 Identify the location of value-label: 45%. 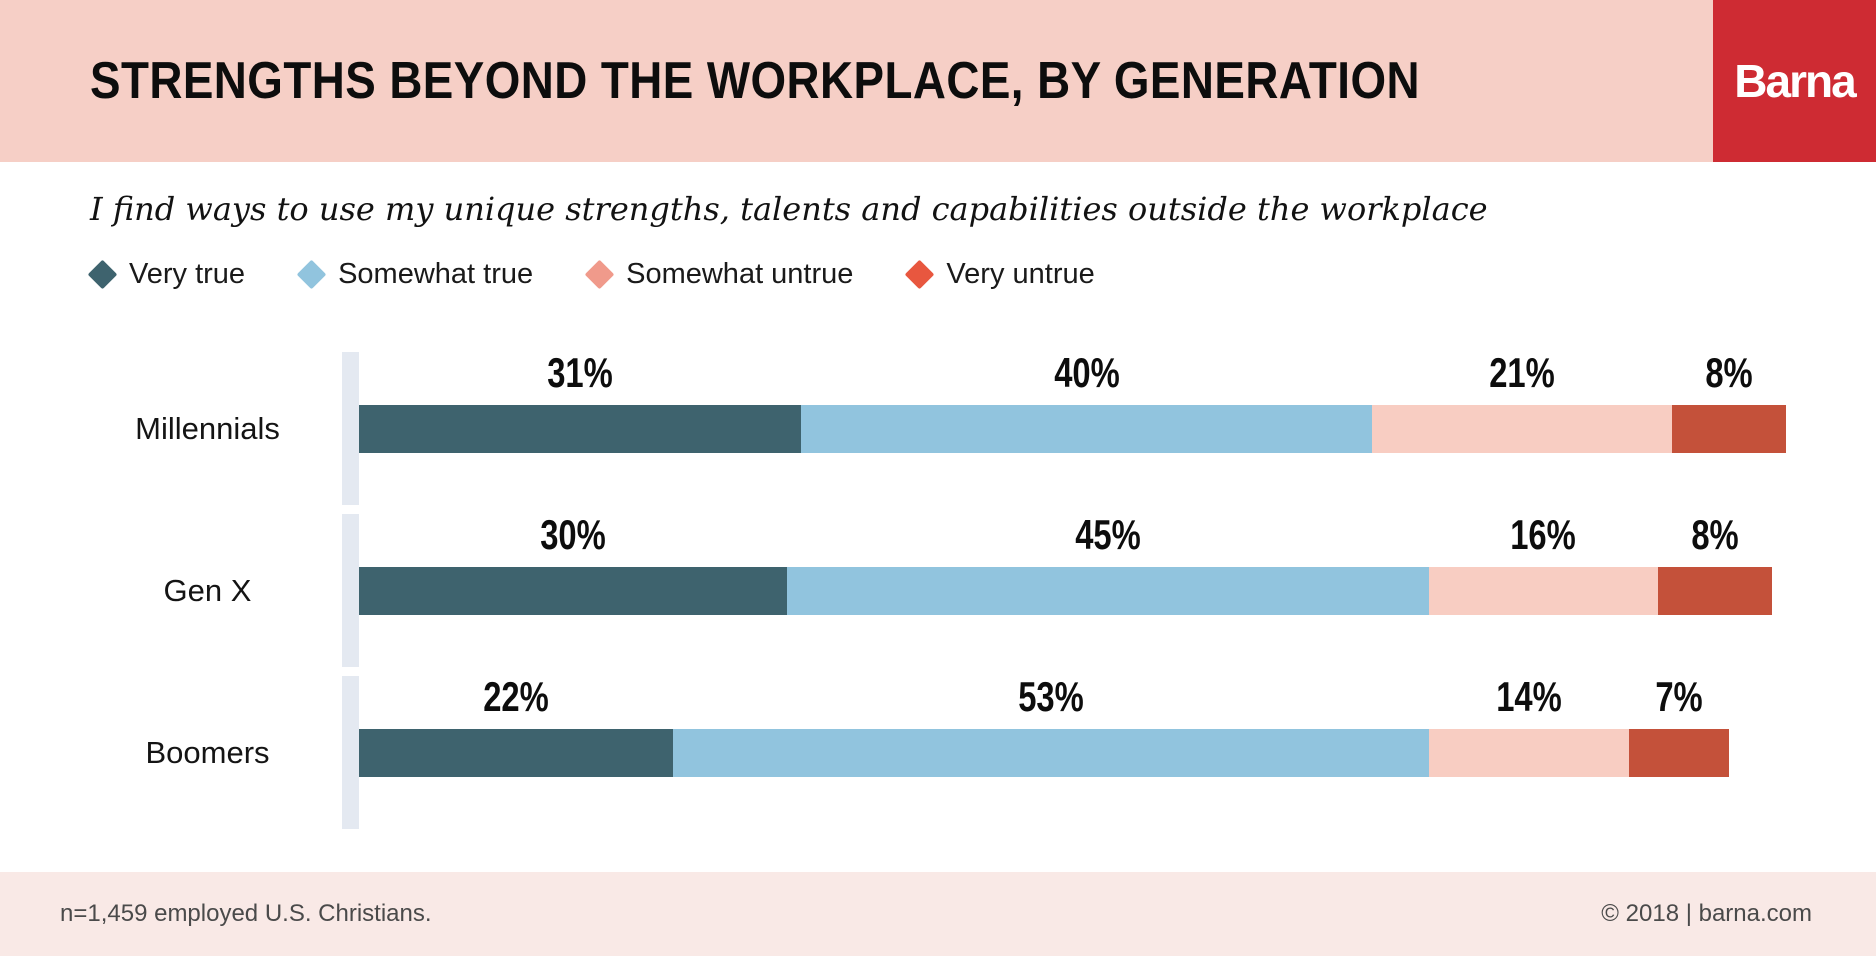
(1108, 534).